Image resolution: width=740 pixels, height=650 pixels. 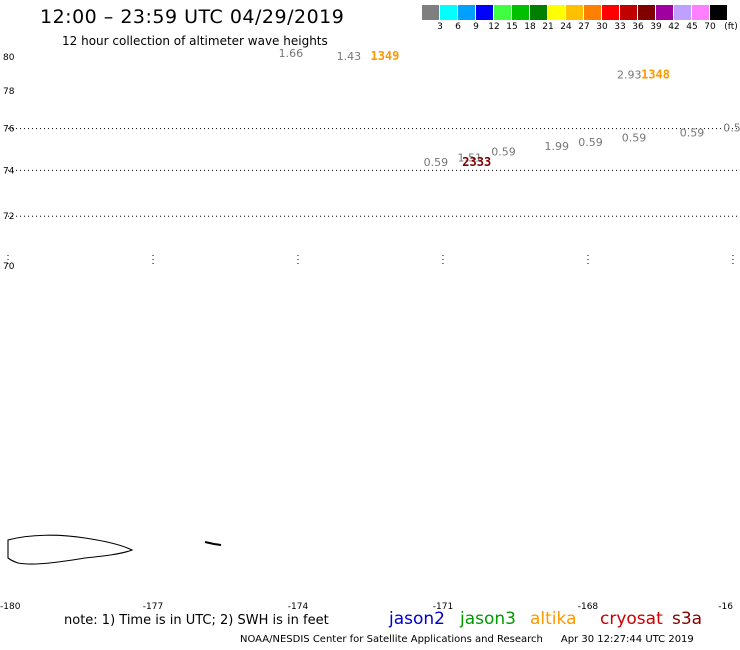 I want to click on legend-tick-label: 45, so click(x=692, y=27).